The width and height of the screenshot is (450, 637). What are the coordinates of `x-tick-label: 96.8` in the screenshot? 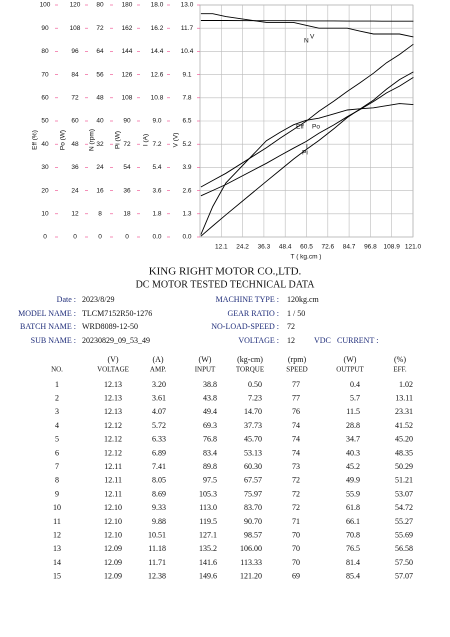 It's located at (370, 247).